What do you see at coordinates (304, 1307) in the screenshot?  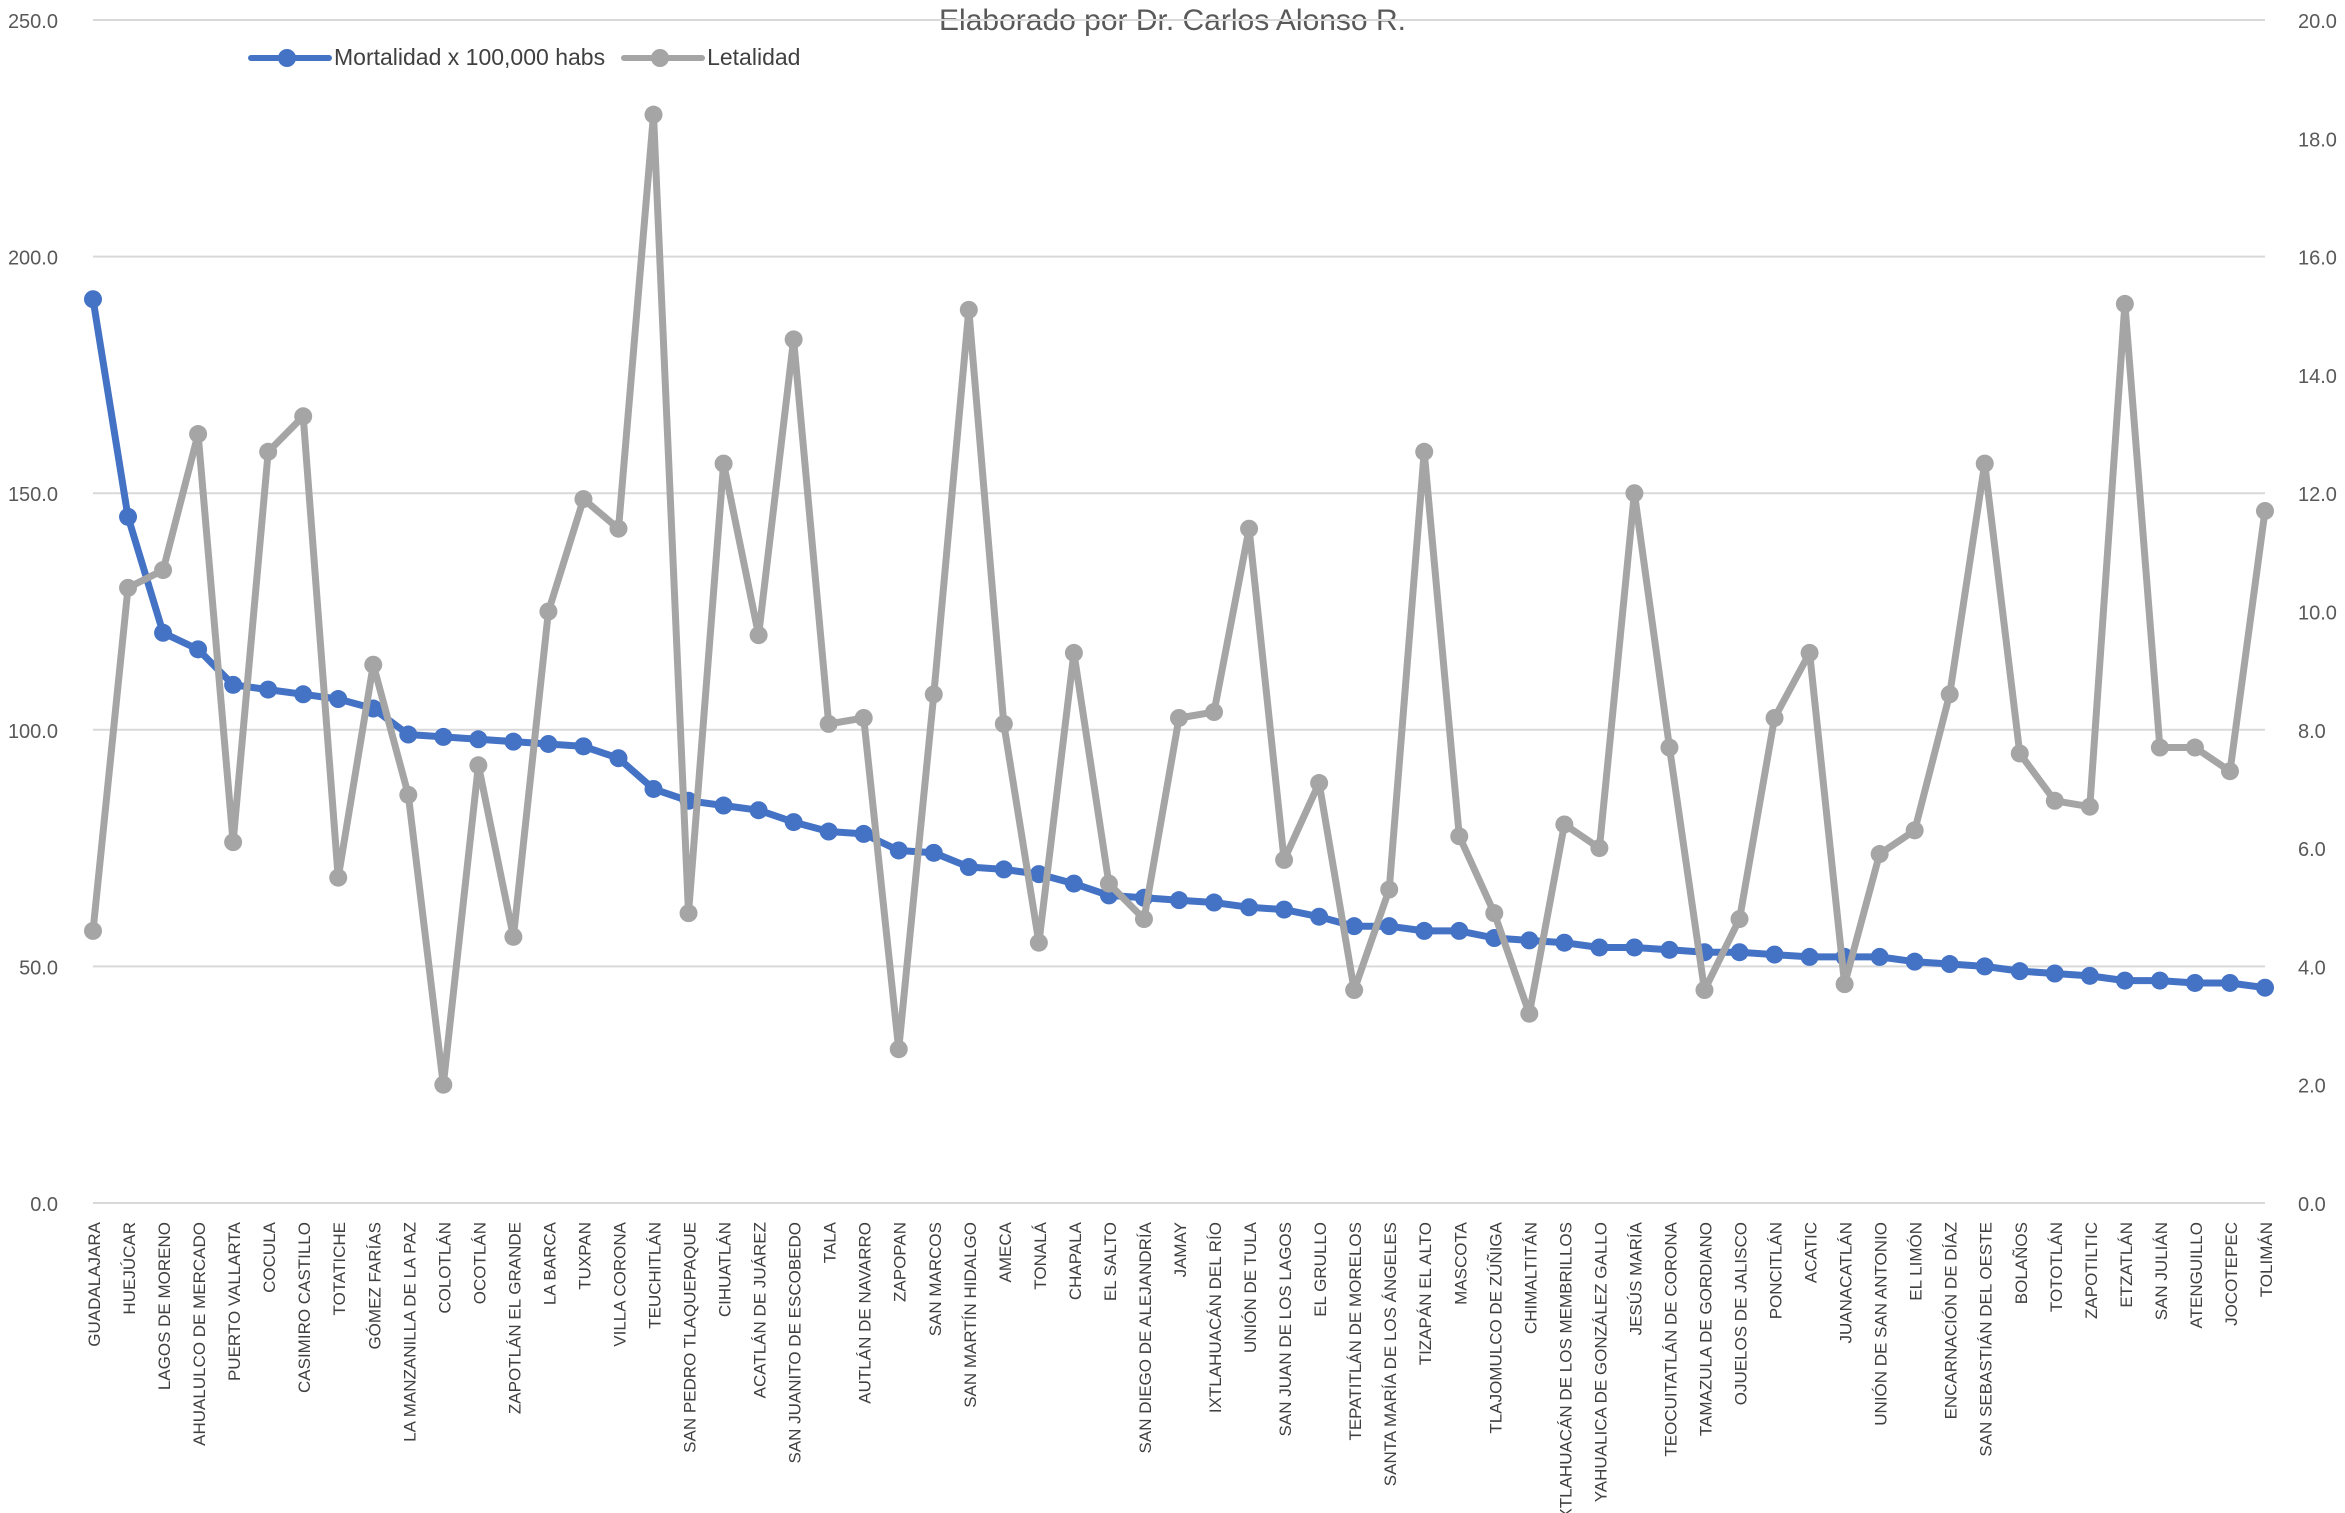 I see `x-tick-label: CASIMIRO CASTILLO` at bounding box center [304, 1307].